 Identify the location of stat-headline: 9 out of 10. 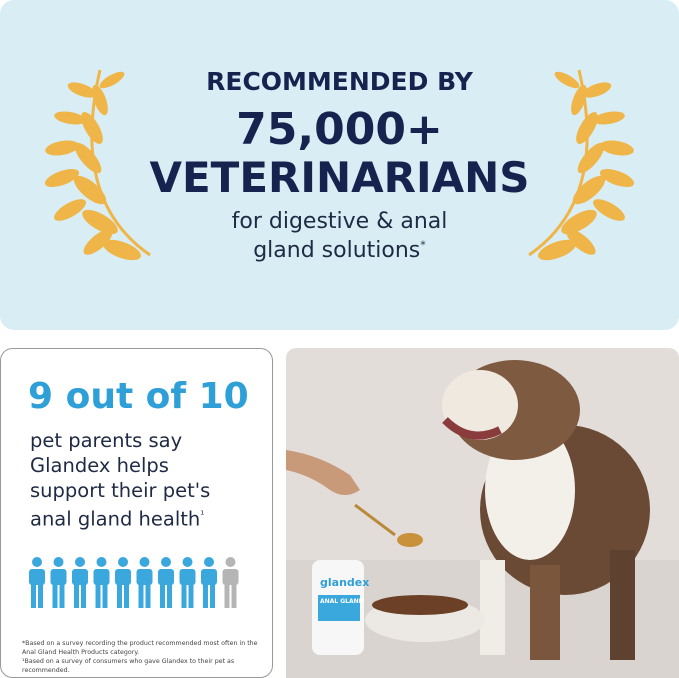
(138, 396).